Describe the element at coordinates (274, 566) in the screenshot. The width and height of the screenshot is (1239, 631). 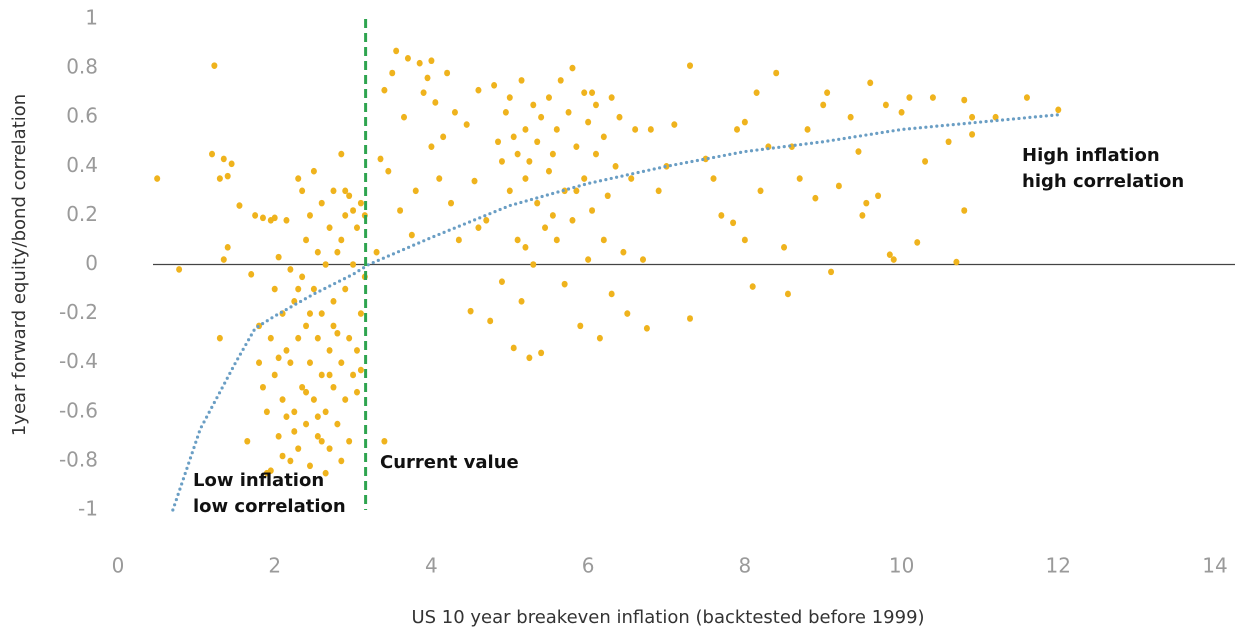
I see `x-tick-label: 2` at that location.